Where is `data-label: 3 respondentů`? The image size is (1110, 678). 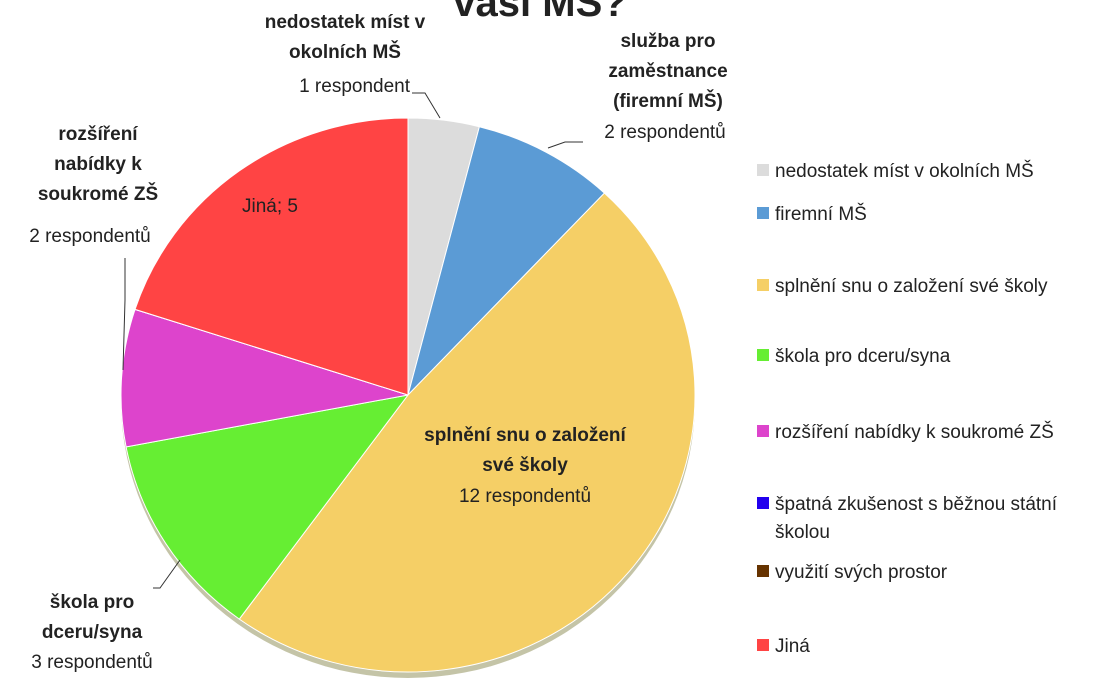
data-label: 3 respondentů is located at coordinates (92, 662).